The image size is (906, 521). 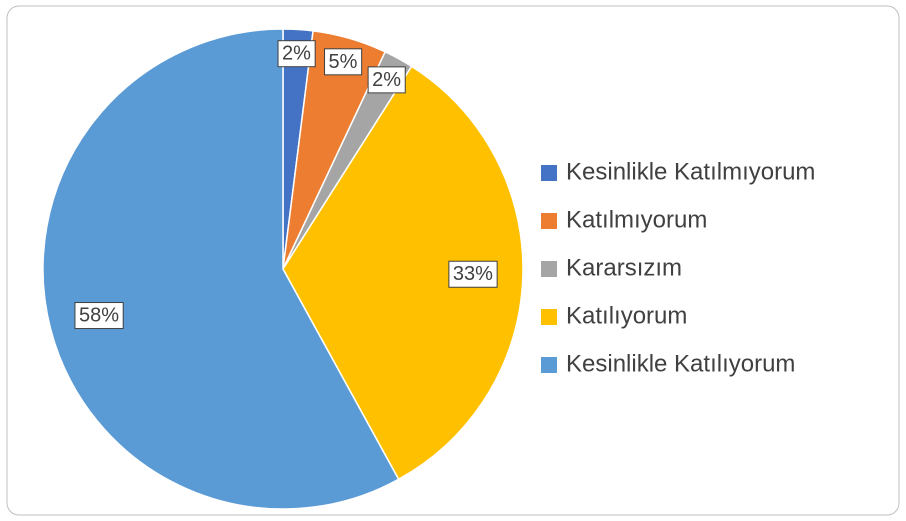 I want to click on data-label: 33%, so click(x=473, y=274).